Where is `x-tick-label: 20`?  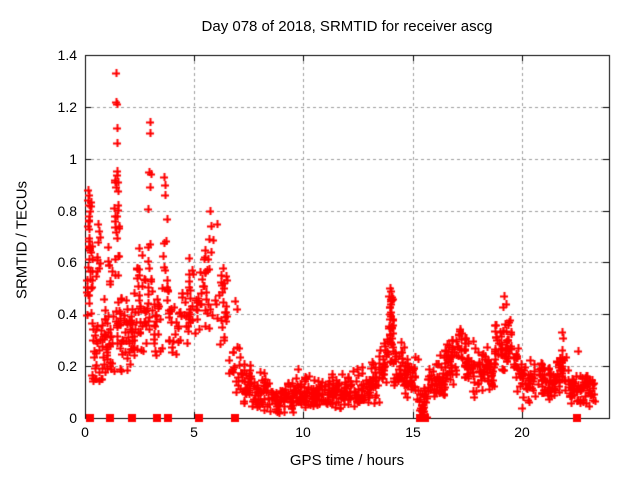 x-tick-label: 20 is located at coordinates (522, 432).